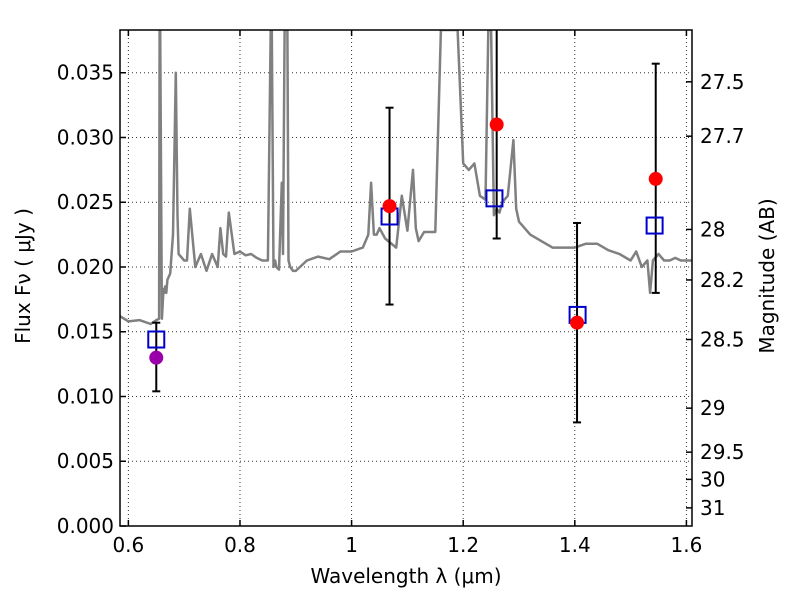 The height and width of the screenshot is (600, 800). Describe the element at coordinates (722, 82) in the screenshot. I see `y2-tick-label: 27.5` at that location.